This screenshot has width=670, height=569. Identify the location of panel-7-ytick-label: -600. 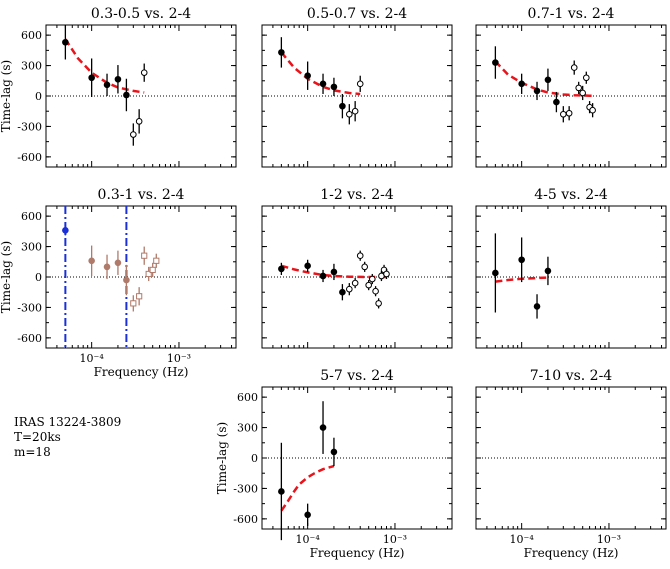
(245, 519).